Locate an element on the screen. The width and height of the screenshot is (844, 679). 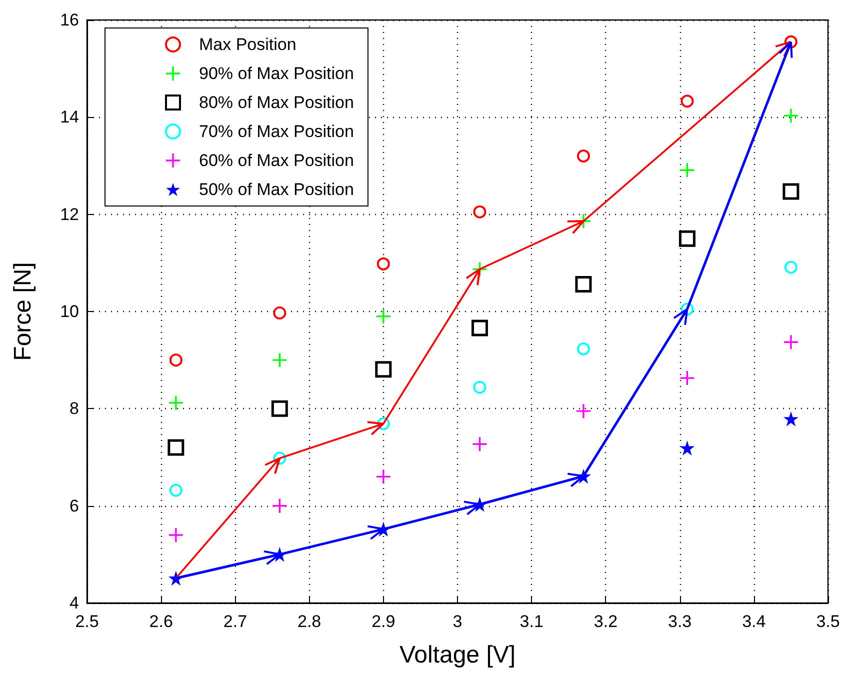
x-tick-label: 3.3 is located at coordinates (680, 621).